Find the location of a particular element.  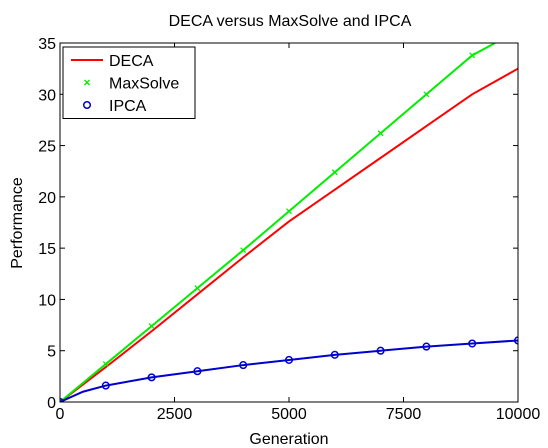

data-point-maxsolve-5-b is located at coordinates (289, 211).